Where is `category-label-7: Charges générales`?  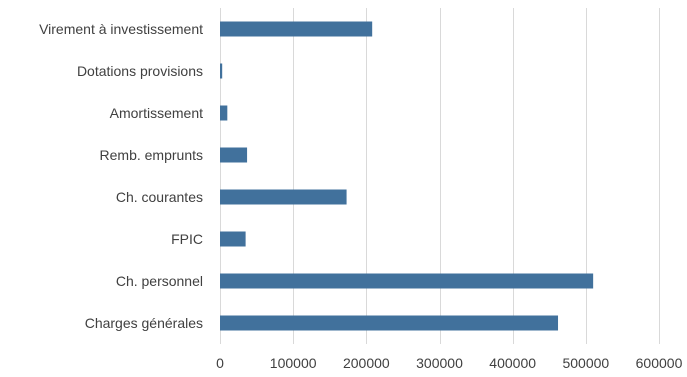 category-label-7: Charges générales is located at coordinates (144, 323).